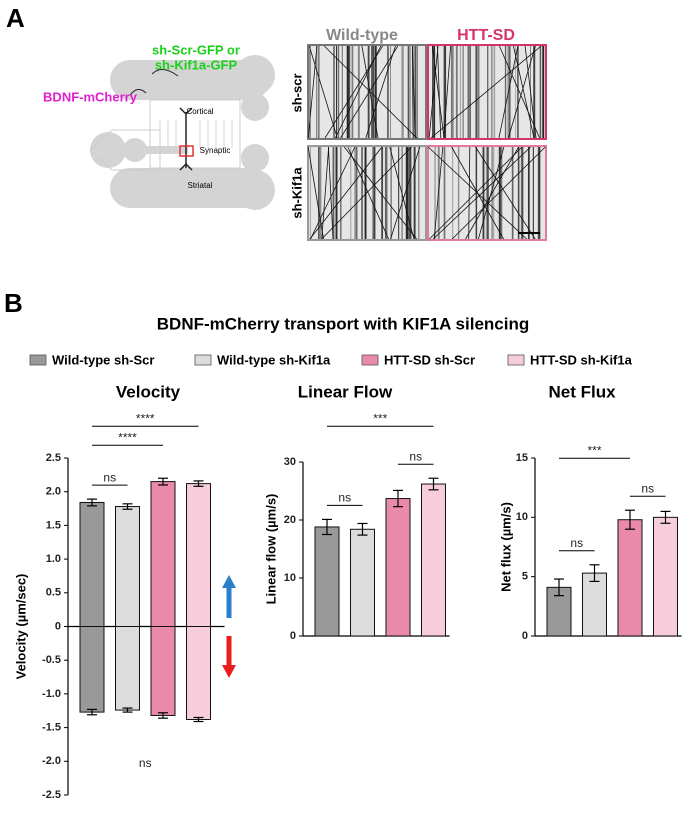  I want to click on green-label: sh-Scr-GFP or, so click(196, 49).